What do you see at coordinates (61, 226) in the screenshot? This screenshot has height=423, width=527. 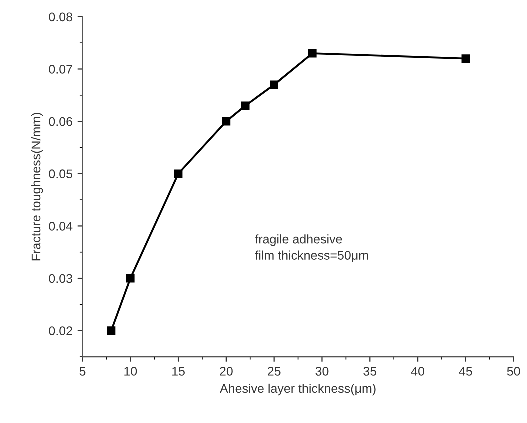 I see `y-tick-label: 0.04` at bounding box center [61, 226].